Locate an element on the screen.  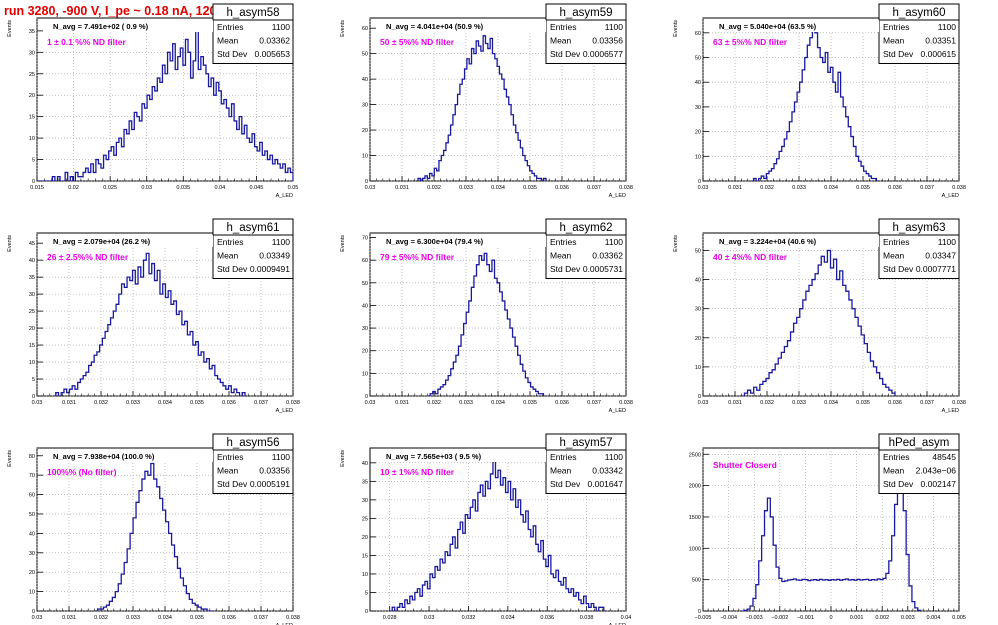
filter-note: 26 ± 2.5%% ND filter is located at coordinates (88, 257).